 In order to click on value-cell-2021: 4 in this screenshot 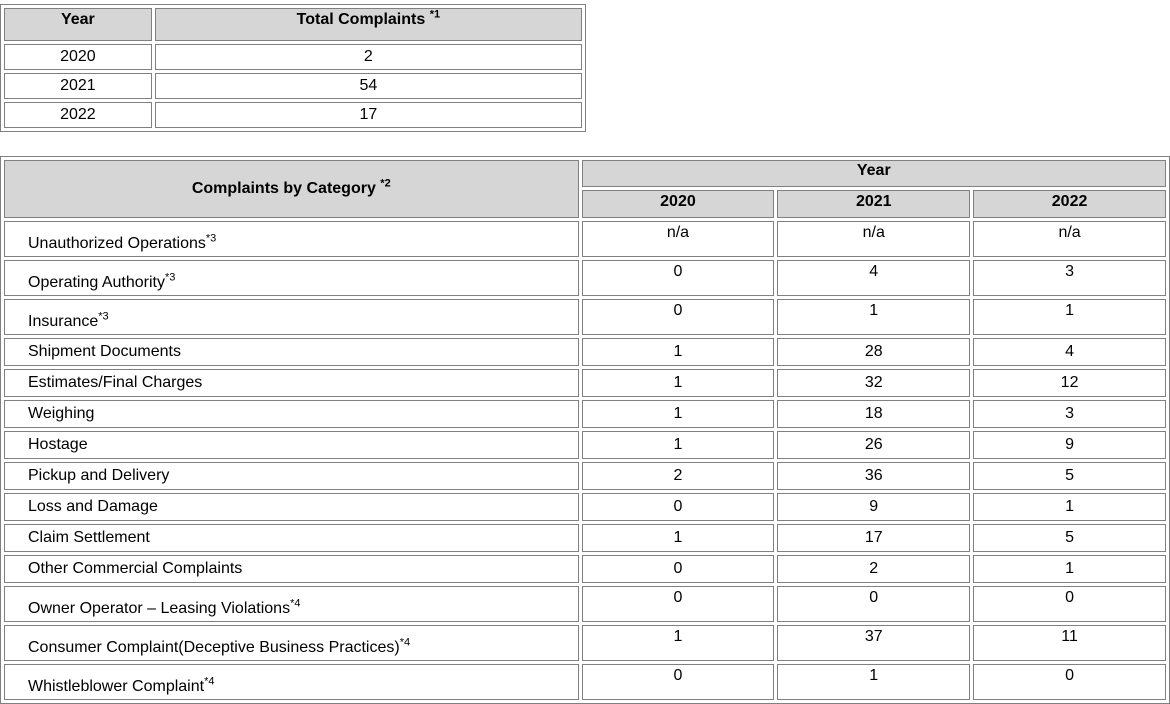, I will do `click(874, 278)`.